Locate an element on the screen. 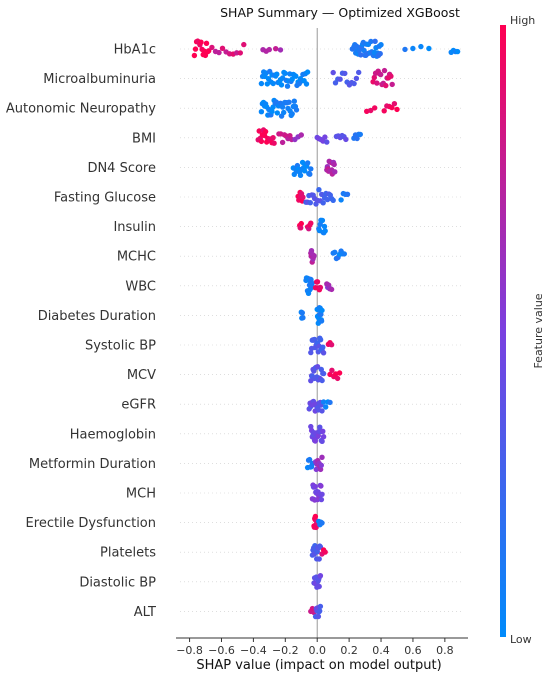  x-tick-label: 0.6 is located at coordinates (413, 650).